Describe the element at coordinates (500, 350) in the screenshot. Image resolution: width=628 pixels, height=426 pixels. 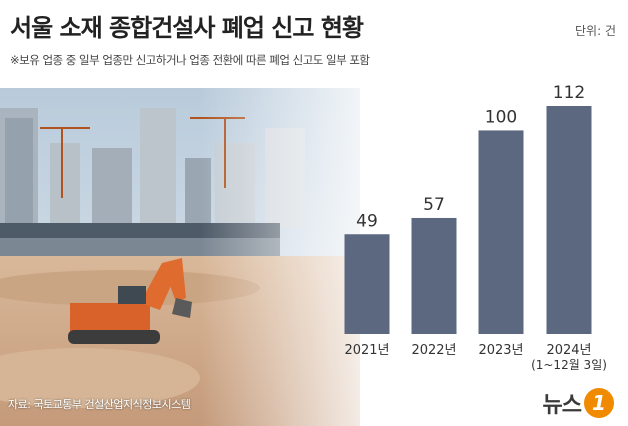
I see `category-label-2: 2023년` at that location.